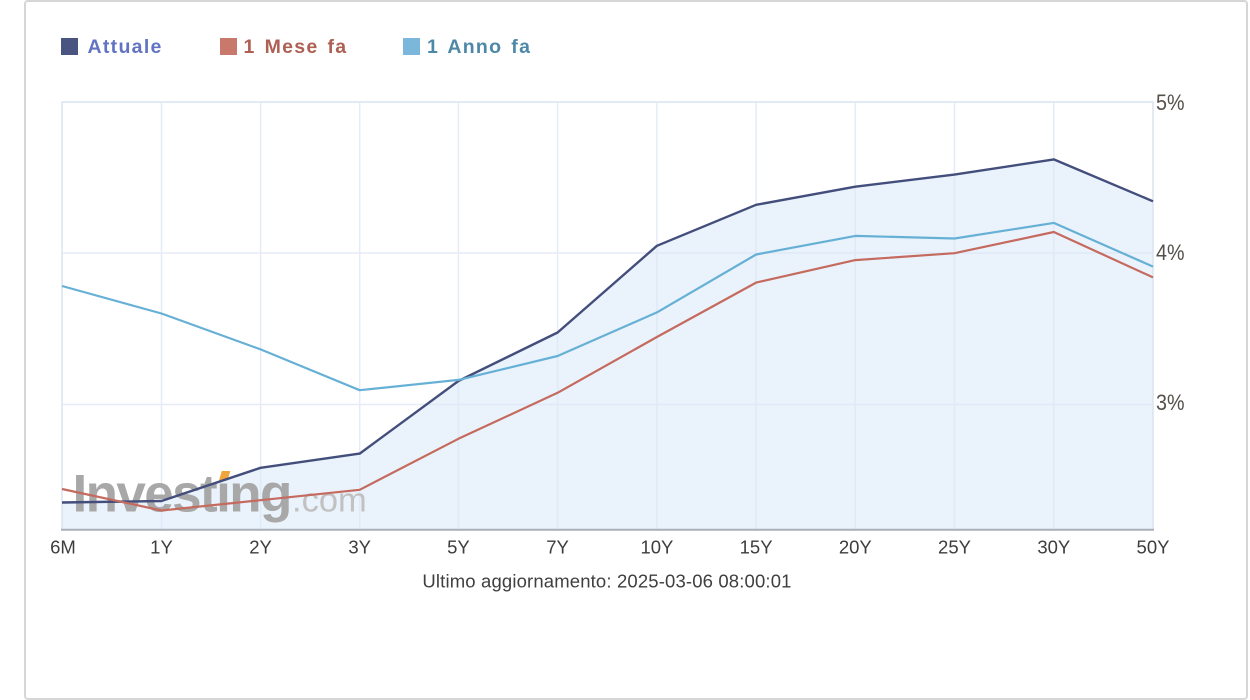 The width and height of the screenshot is (1250, 700). Describe the element at coordinates (260, 547) in the screenshot. I see `svg-text: 2Y` at that location.